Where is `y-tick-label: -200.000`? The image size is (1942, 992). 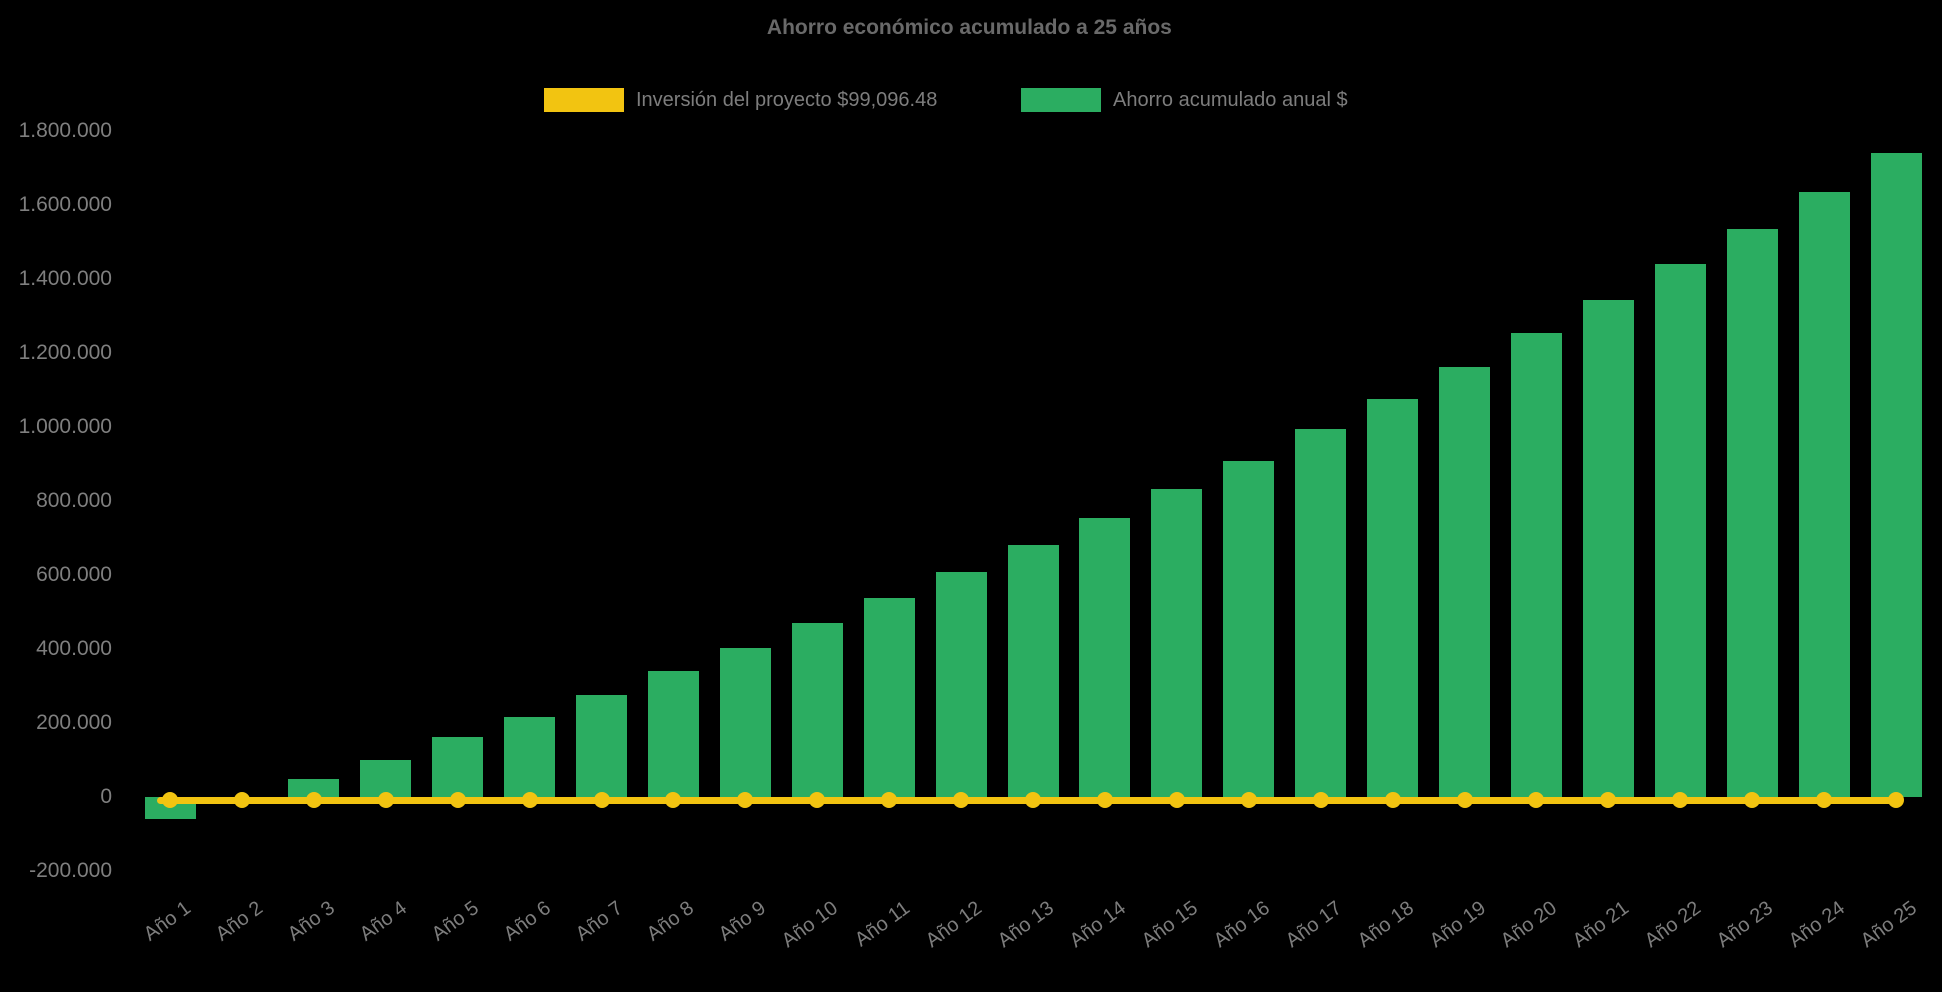 y-tick-label: -200.000 is located at coordinates (70, 870).